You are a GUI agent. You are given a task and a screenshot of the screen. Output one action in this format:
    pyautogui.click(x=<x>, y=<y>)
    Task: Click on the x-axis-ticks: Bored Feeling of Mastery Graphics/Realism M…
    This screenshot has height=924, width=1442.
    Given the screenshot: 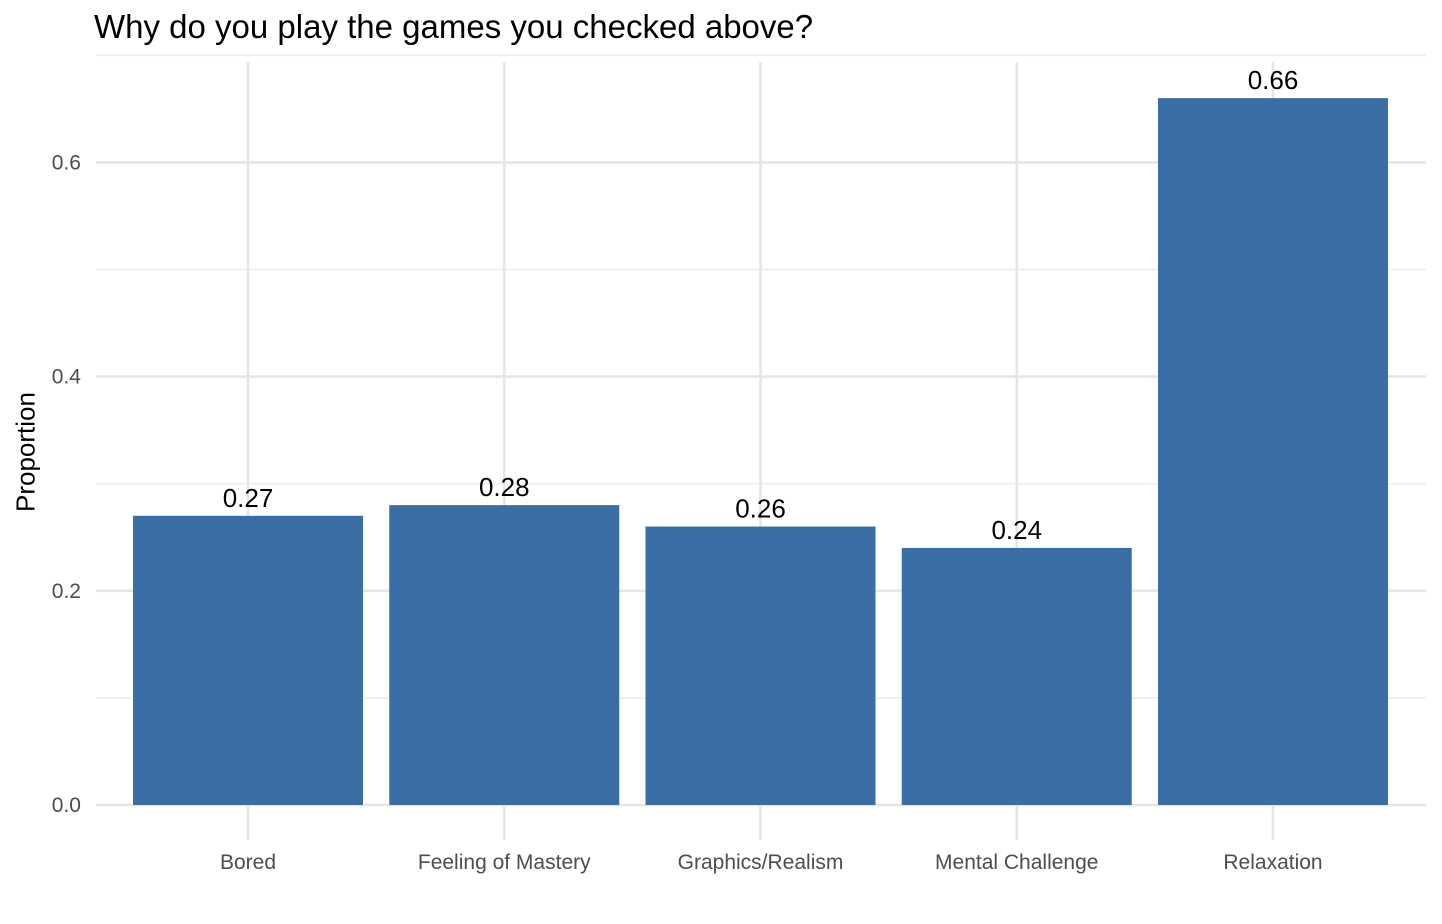 What is the action you would take?
    pyautogui.click(x=771, y=862)
    